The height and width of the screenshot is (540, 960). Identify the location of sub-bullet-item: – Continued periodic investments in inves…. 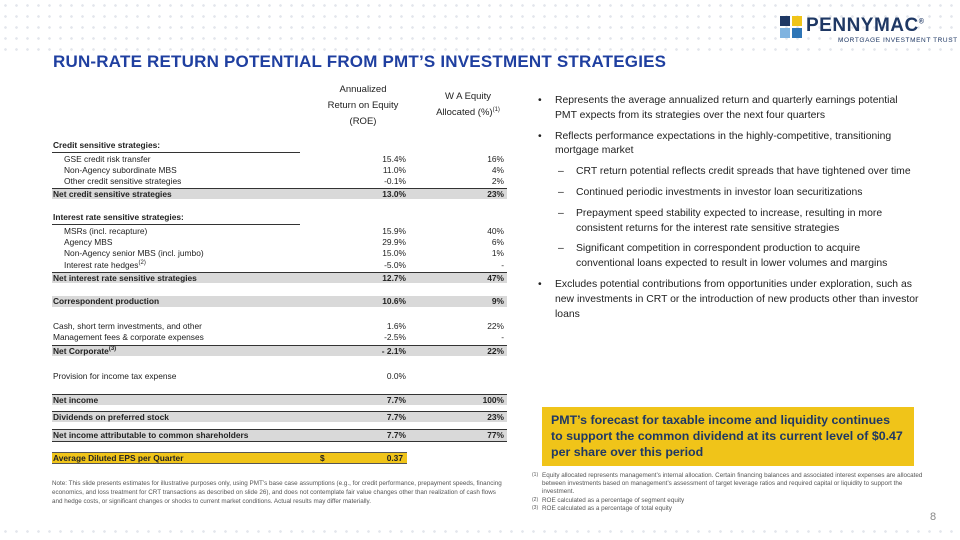
(710, 192).